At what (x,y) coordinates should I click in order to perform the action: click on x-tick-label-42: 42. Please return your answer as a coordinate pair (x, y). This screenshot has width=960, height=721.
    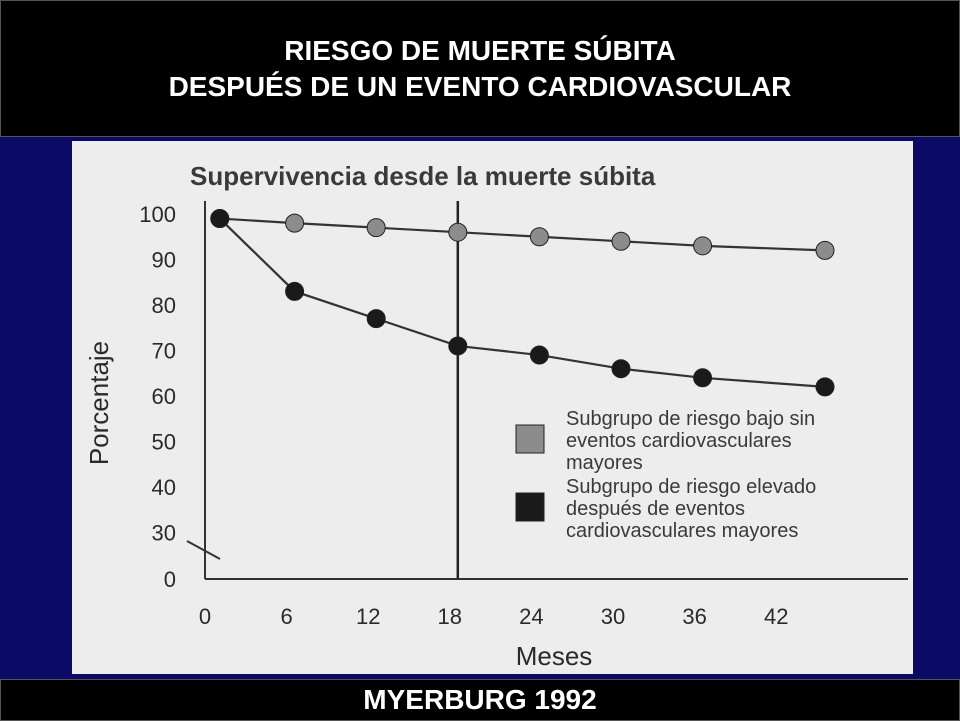
    Looking at the image, I should click on (776, 616).